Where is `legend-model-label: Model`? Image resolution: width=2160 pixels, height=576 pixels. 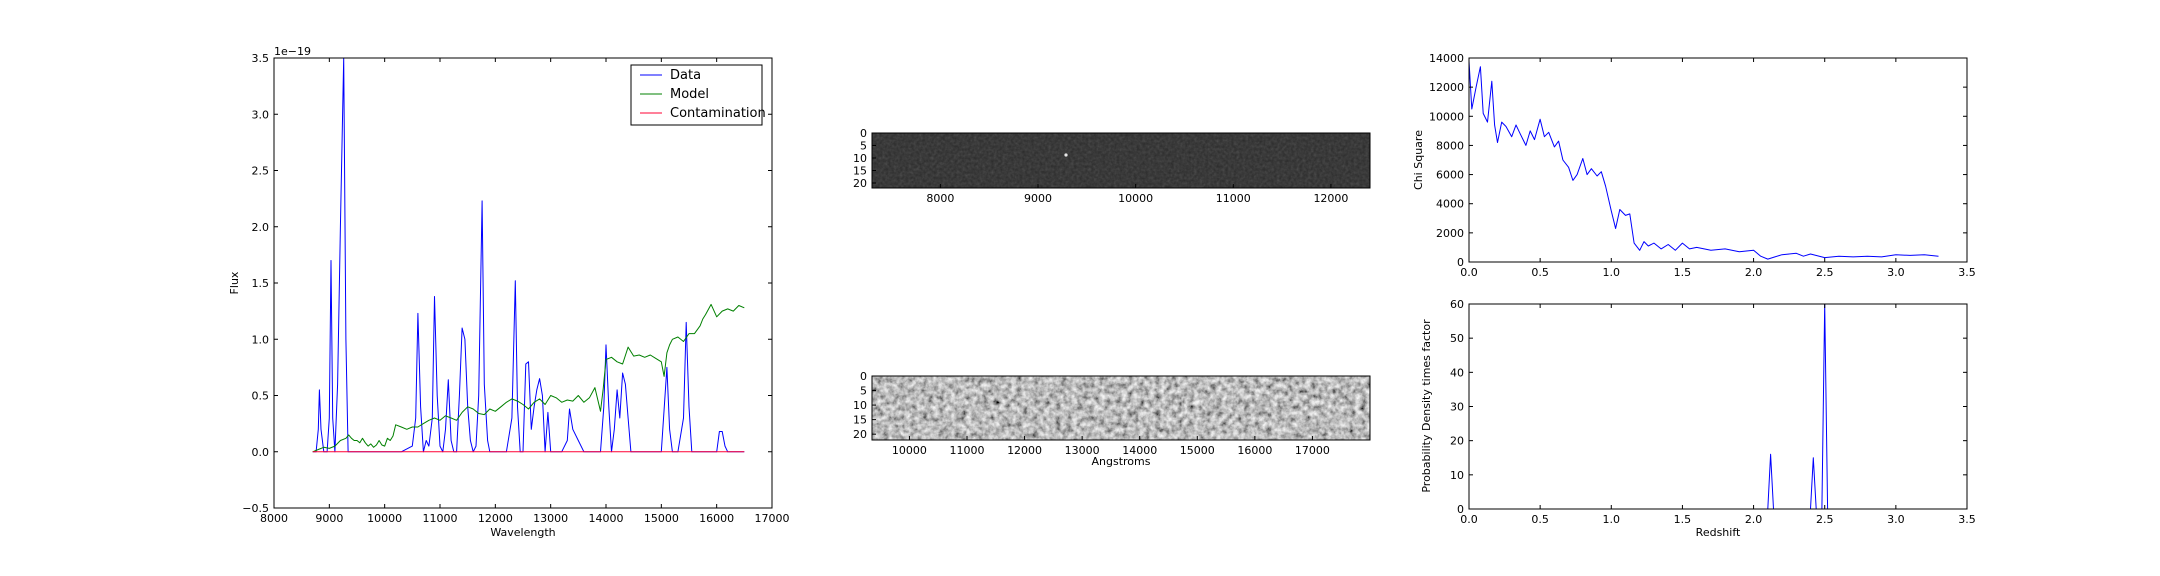
legend-model-label: Model is located at coordinates (689, 94).